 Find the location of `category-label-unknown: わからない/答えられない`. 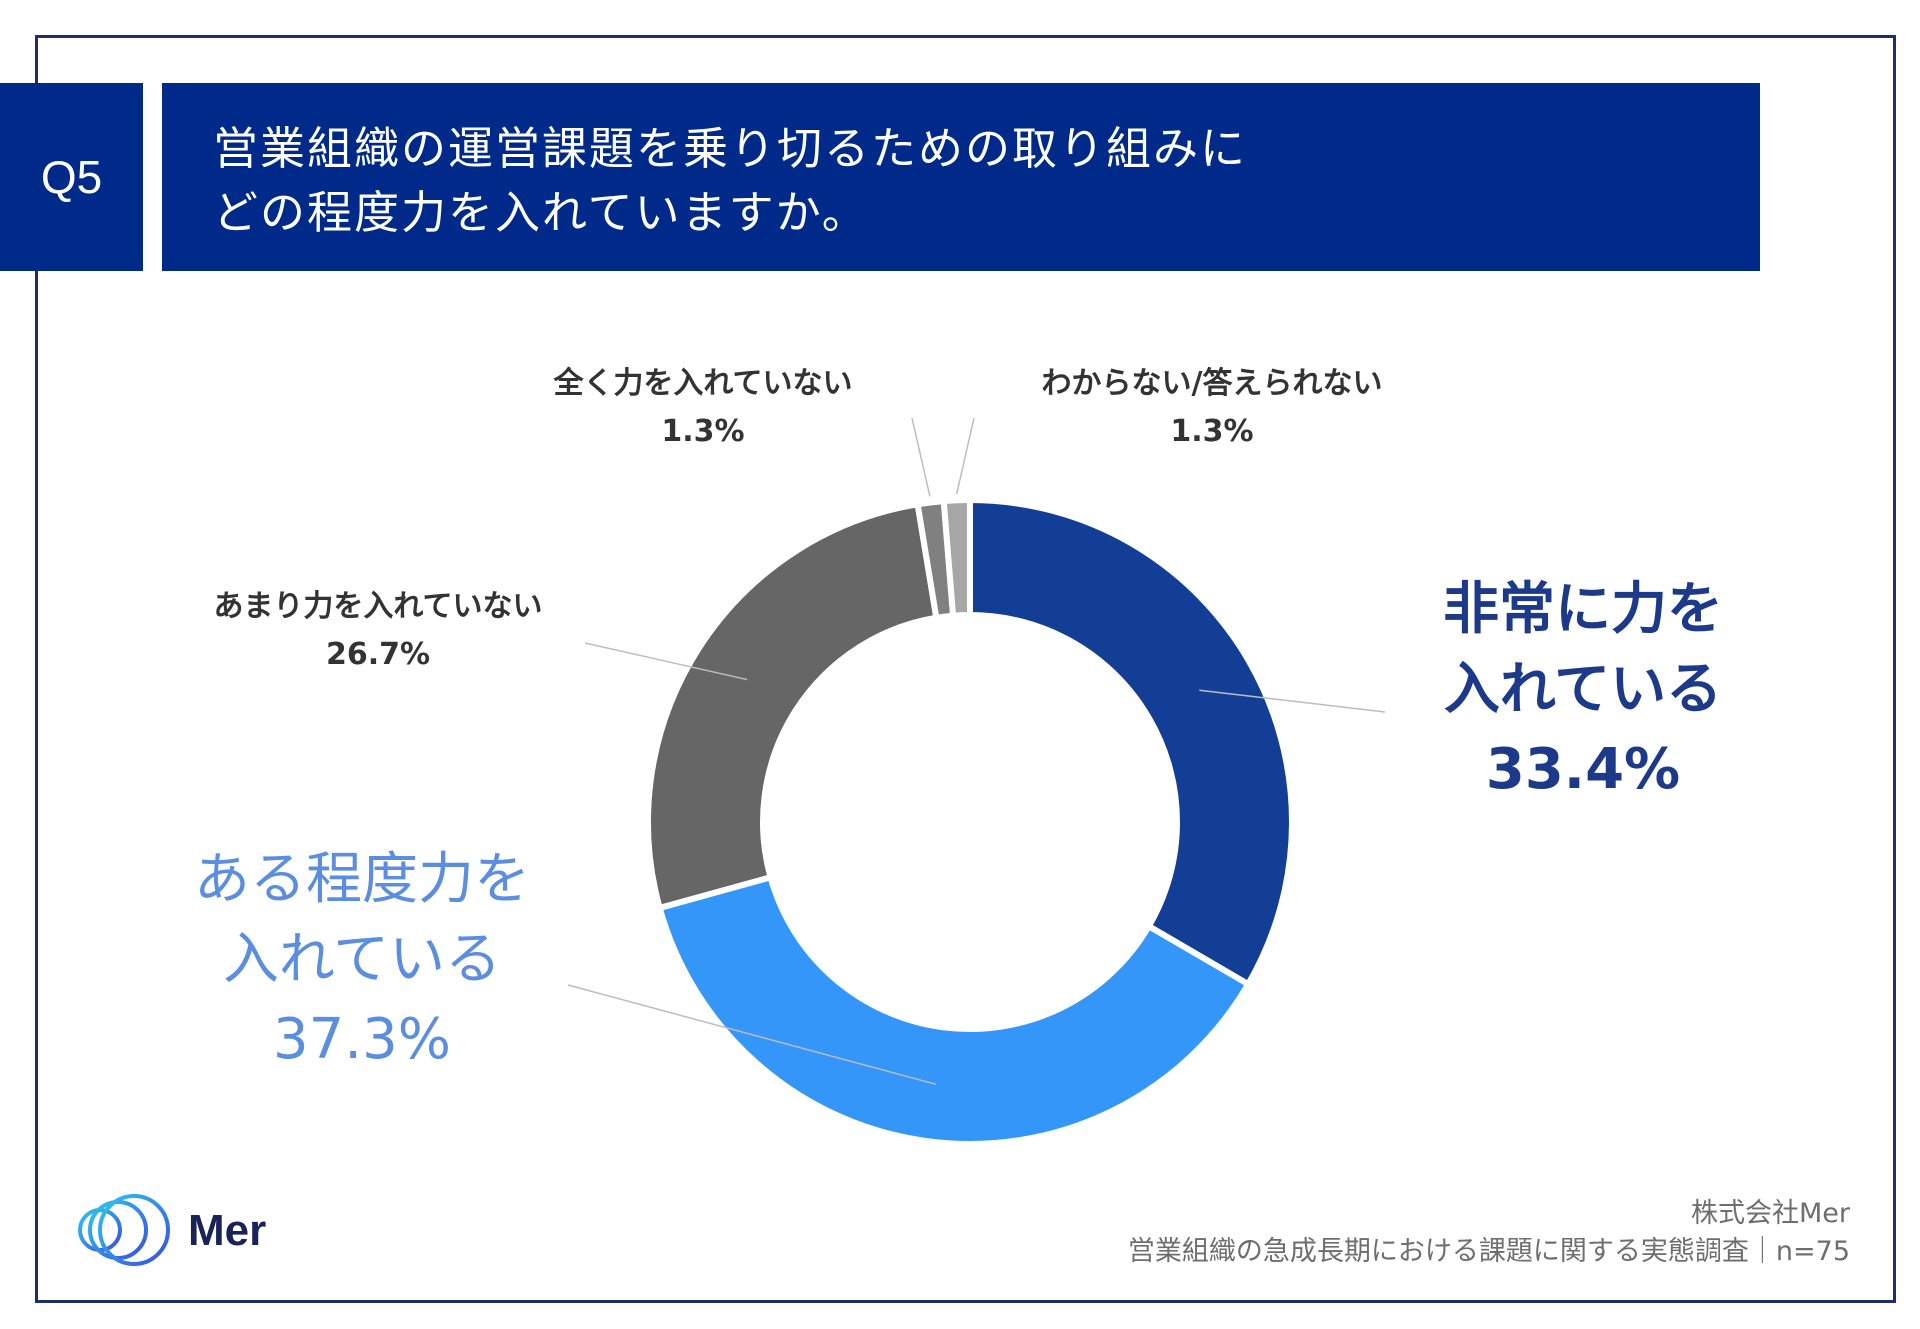

category-label-unknown: わからない/答えられない is located at coordinates (1212, 383).